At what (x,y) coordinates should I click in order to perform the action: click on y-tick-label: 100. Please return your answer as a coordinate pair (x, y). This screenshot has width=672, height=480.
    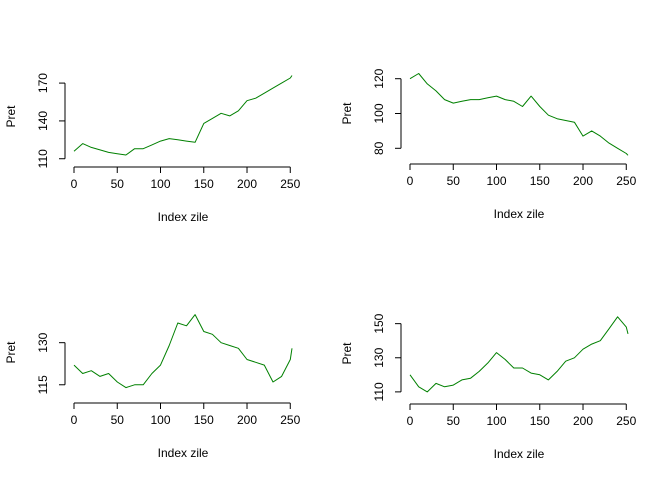
    Looking at the image, I should click on (379, 113).